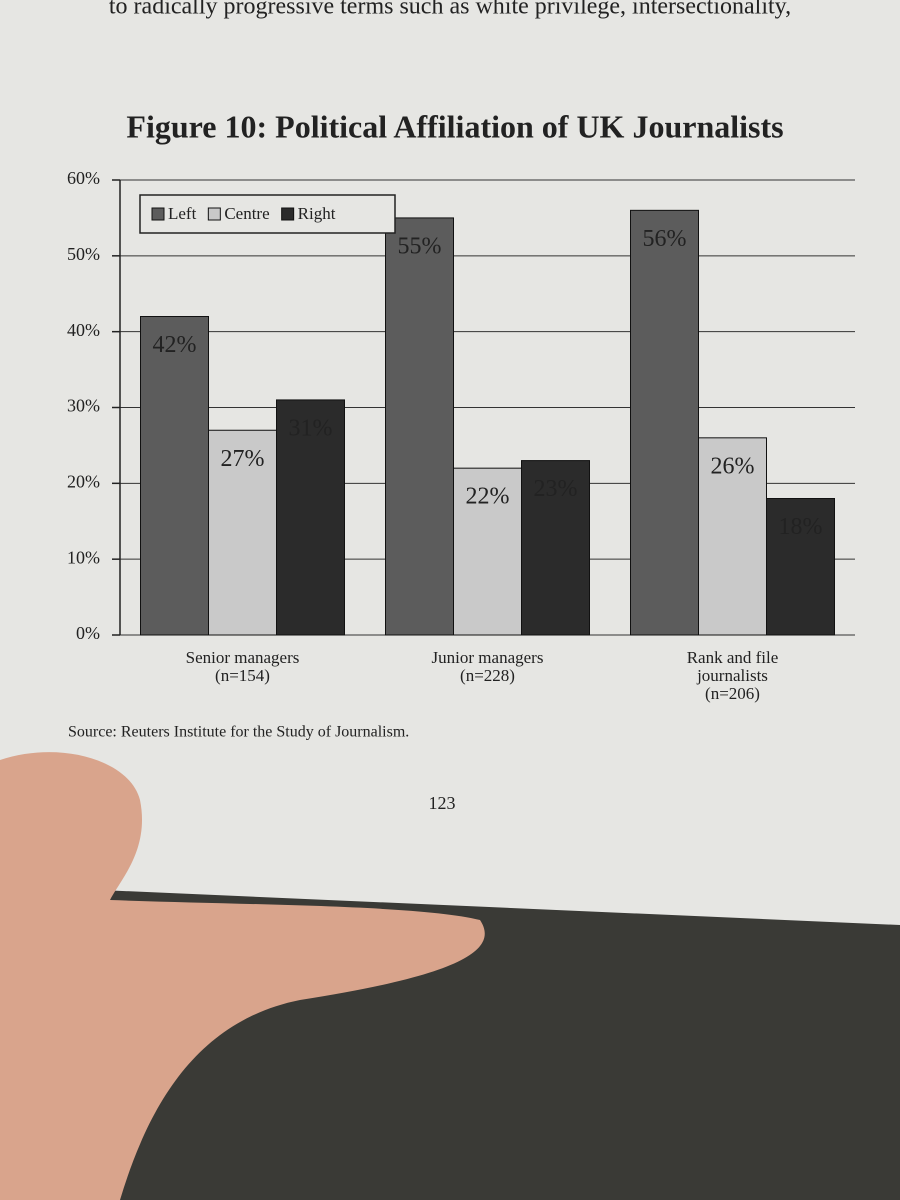  Describe the element at coordinates (242, 657) in the screenshot. I see `x-tick-label: Senior managers` at that location.